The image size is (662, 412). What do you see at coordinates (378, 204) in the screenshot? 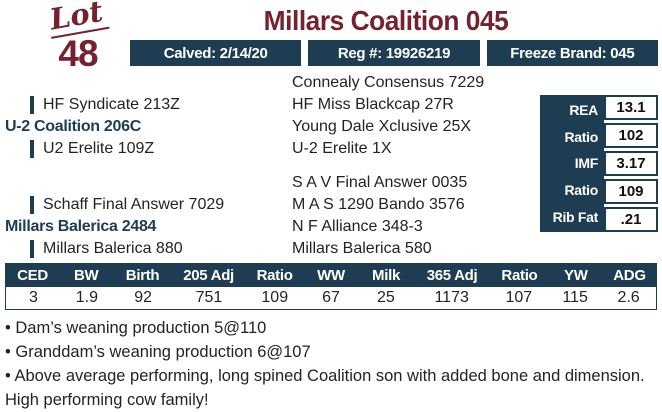
I see `ancestor-name: M A S 1290 Bando 3576` at bounding box center [378, 204].